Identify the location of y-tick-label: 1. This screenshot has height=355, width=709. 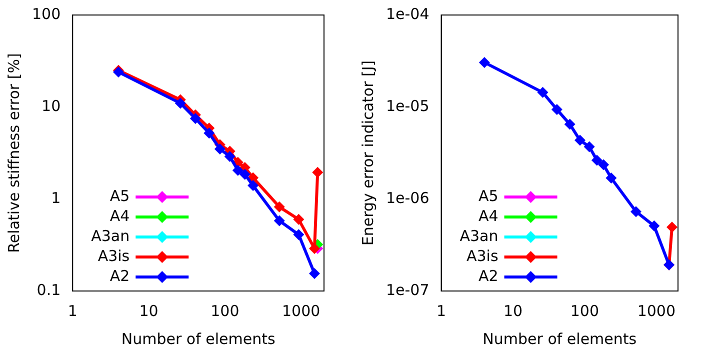
(56, 197).